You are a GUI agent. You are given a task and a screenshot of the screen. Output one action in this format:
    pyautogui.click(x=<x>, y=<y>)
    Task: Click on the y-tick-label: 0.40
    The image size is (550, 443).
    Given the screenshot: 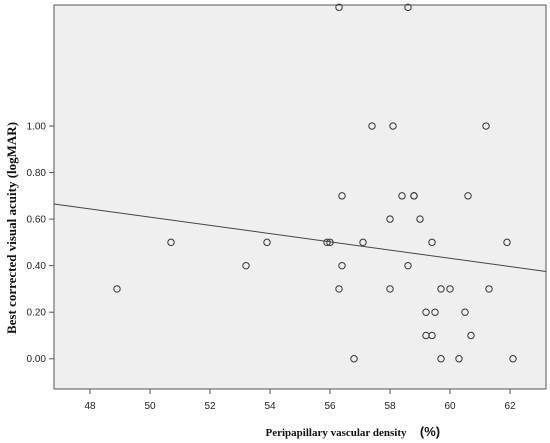 What is the action you would take?
    pyautogui.click(x=37, y=266)
    